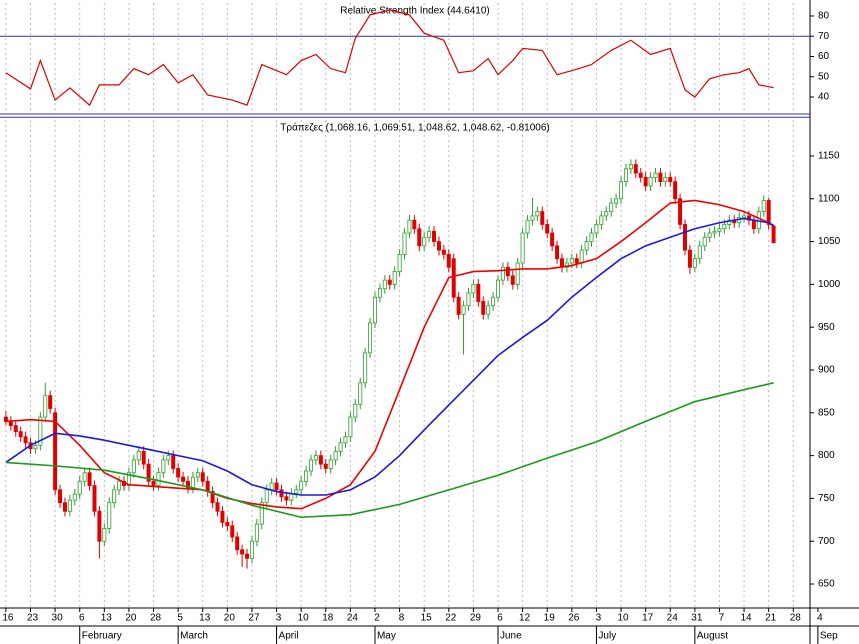 The width and height of the screenshot is (859, 644). Describe the element at coordinates (451, 618) in the screenshot. I see `x-tick-label: 22` at that location.